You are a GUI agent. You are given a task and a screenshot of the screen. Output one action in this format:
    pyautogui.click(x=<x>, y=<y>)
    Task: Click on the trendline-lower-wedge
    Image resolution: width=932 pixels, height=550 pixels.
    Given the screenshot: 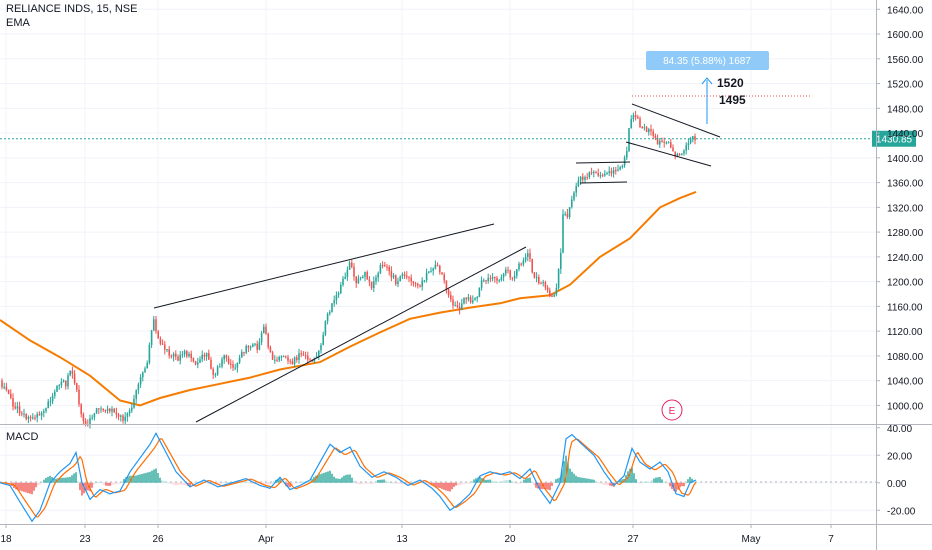 What is the action you would take?
    pyautogui.click(x=361, y=334)
    